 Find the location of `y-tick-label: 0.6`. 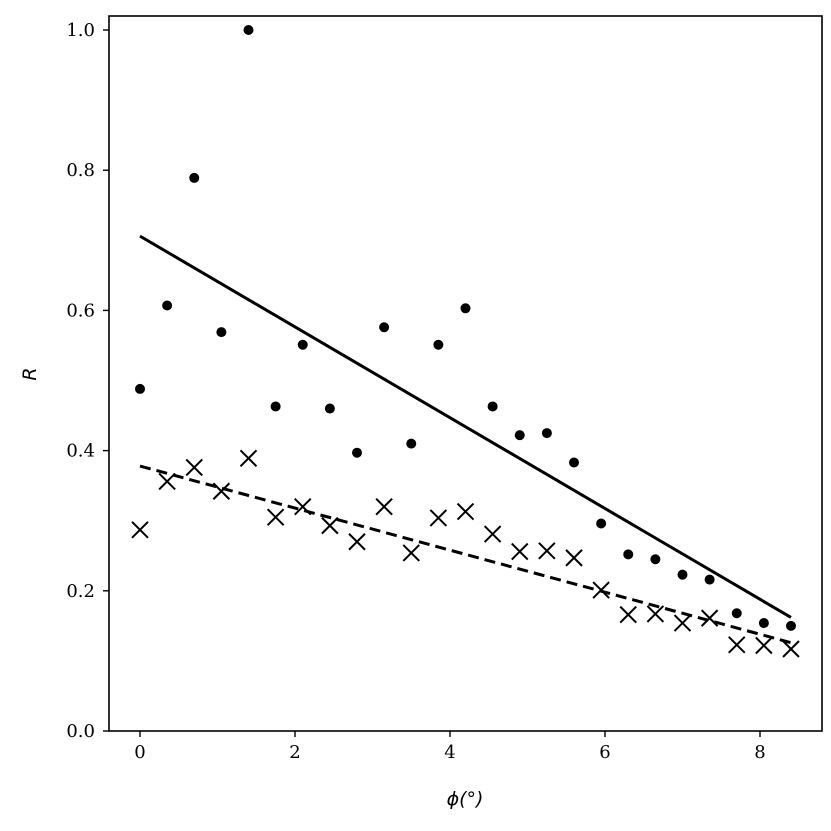

y-tick-label: 0.6 is located at coordinates (80, 310).